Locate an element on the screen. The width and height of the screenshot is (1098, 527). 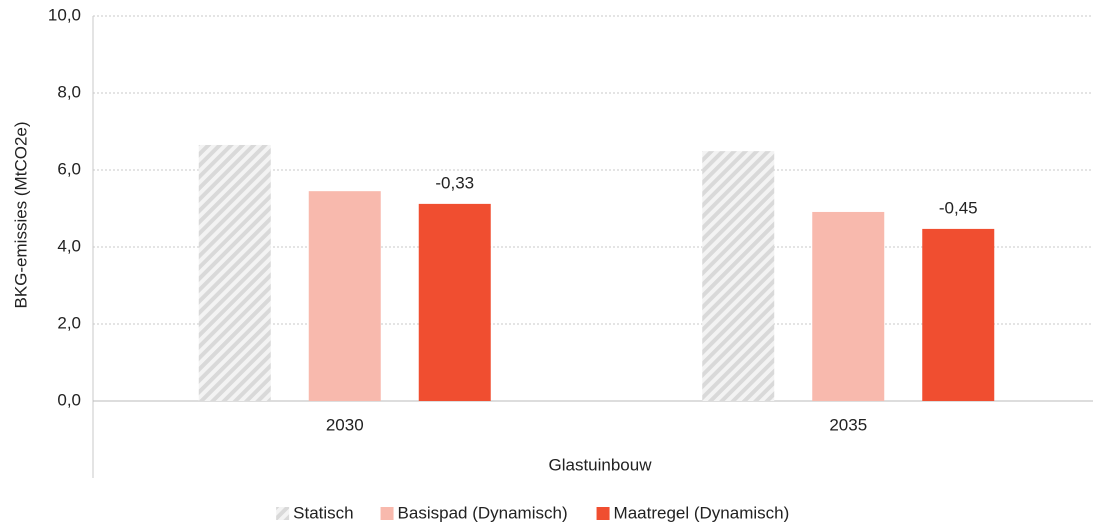
legend-label: Statisch is located at coordinates (323, 512).